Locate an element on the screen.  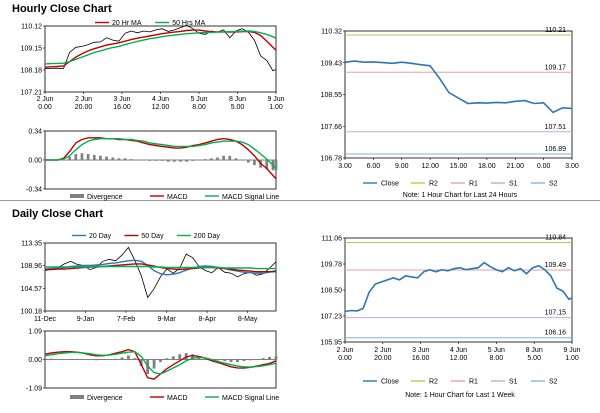
hourly-pivot-level-label: 107.51 is located at coordinates (556, 127).